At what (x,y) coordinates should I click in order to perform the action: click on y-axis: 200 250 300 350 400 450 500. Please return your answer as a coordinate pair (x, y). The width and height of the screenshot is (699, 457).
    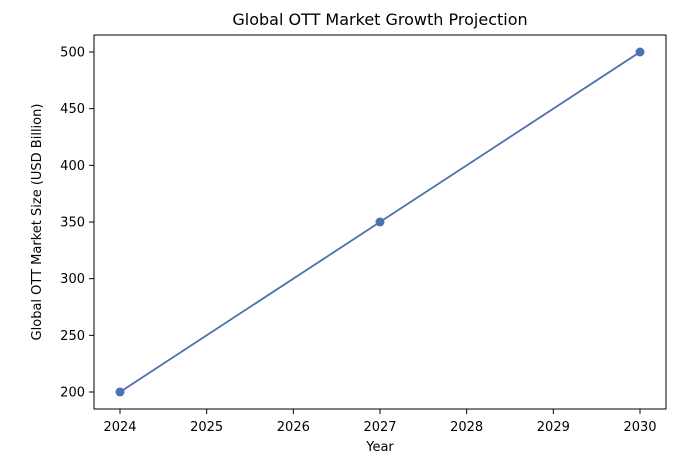
    Looking at the image, I should click on (77, 223).